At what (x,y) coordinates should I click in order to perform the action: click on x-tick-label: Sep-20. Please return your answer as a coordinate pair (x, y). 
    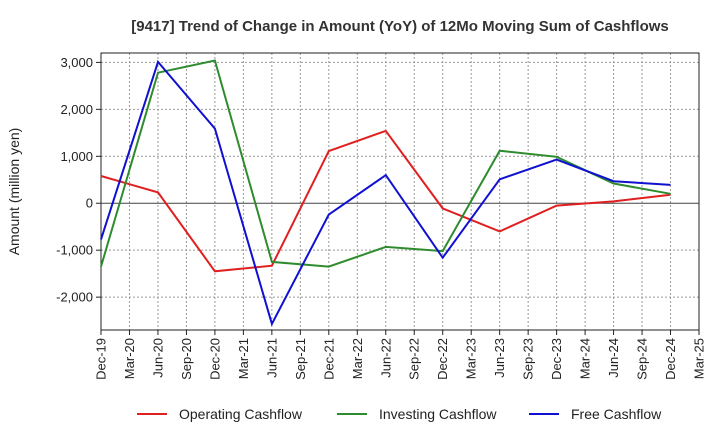
    Looking at the image, I should click on (186, 359).